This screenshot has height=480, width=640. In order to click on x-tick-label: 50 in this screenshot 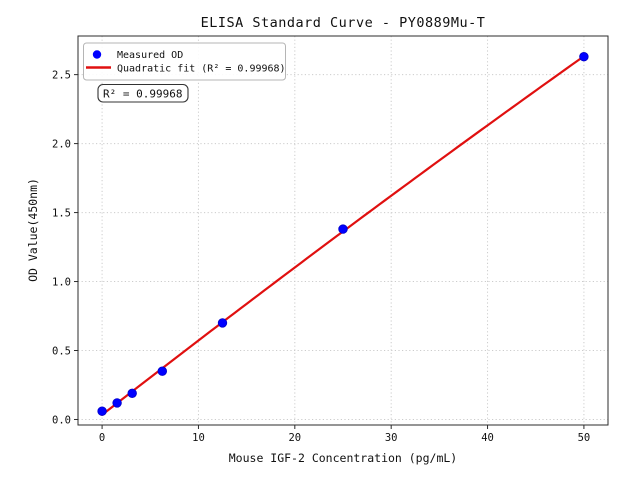, I will do `click(584, 438)`.